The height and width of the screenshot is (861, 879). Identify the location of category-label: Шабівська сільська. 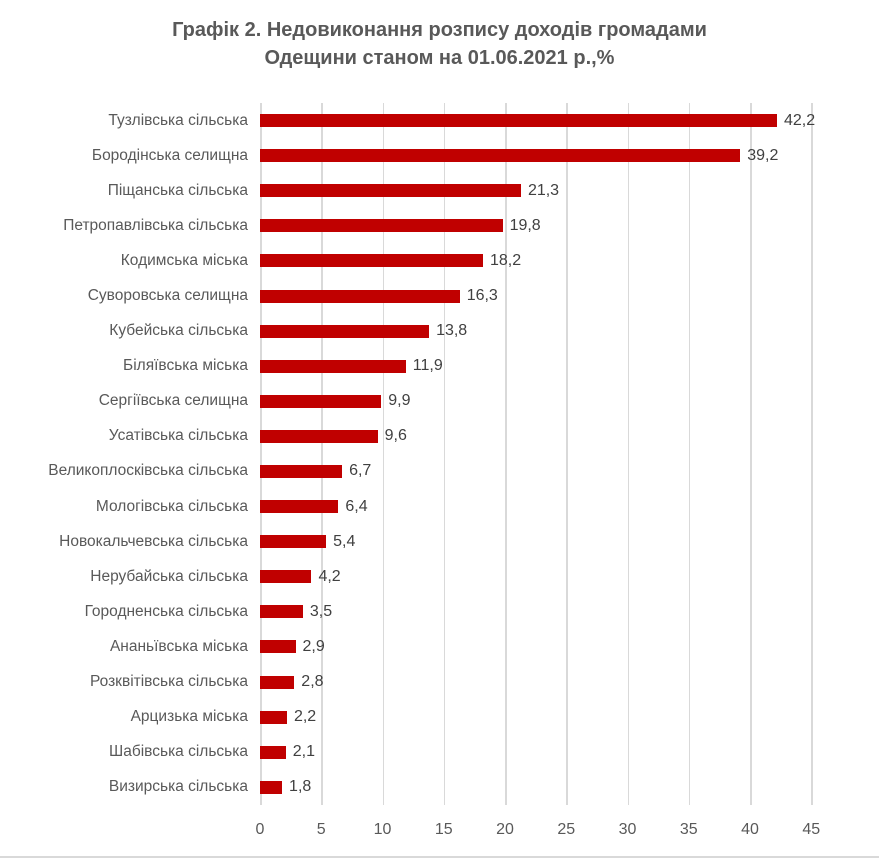
(178, 752).